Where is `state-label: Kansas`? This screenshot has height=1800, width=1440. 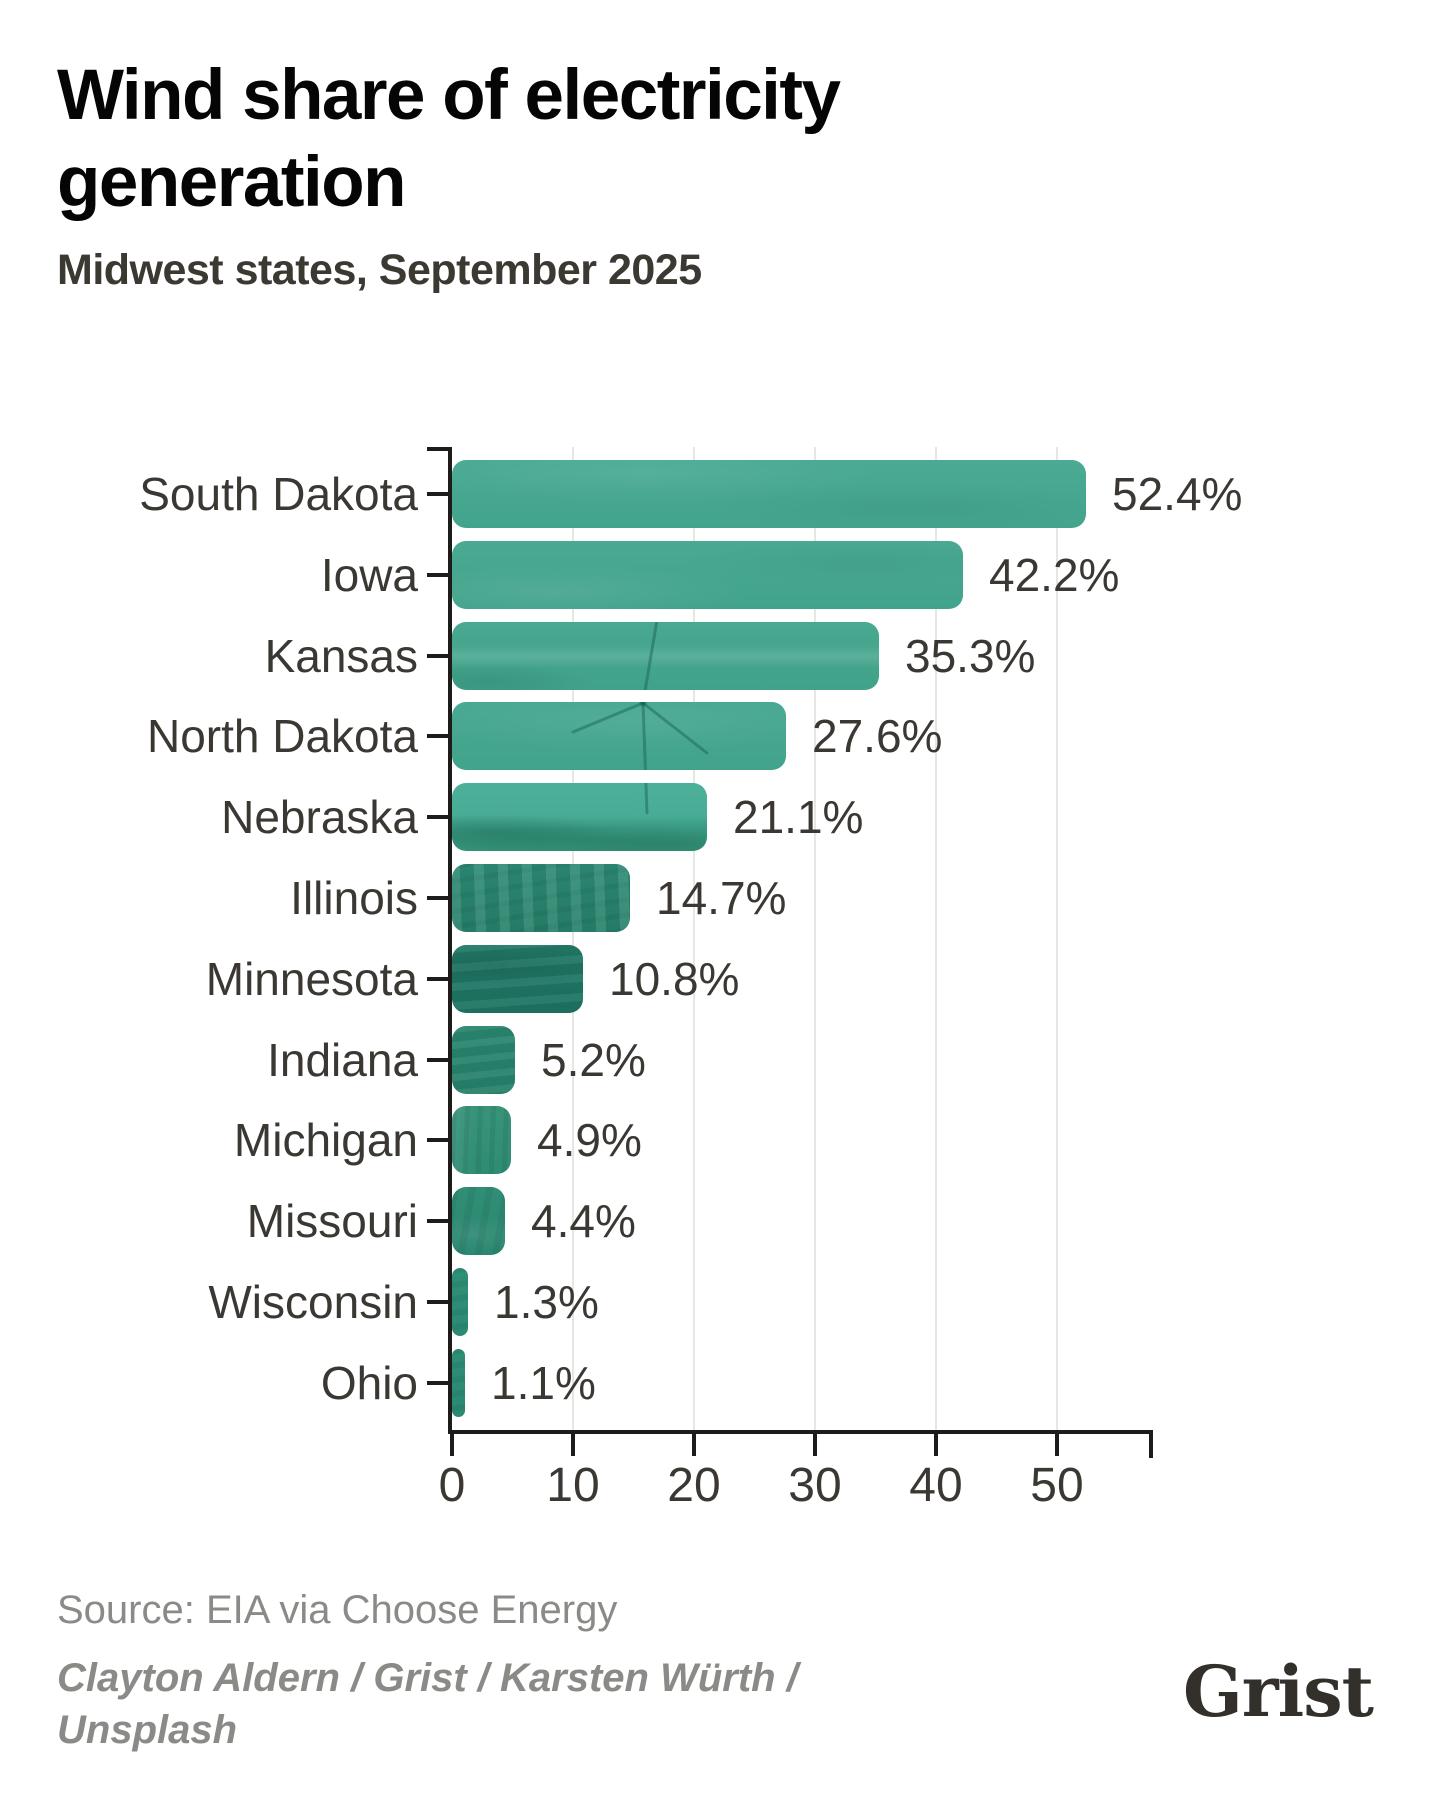 state-label: Kansas is located at coordinates (341, 656).